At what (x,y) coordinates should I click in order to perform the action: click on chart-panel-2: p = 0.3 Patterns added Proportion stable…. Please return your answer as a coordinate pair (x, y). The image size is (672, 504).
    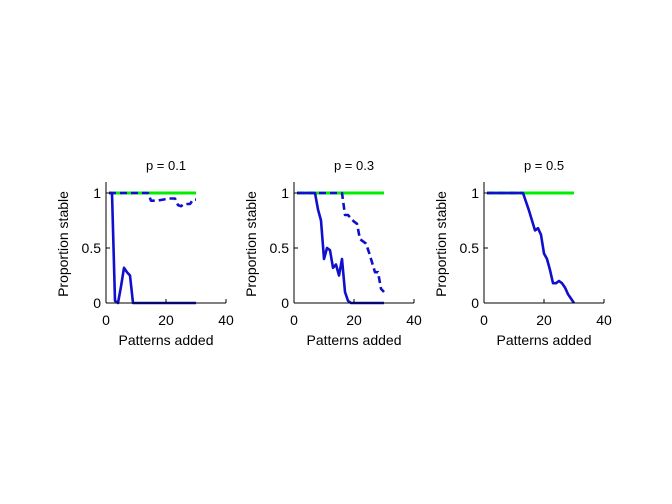
    Looking at the image, I should click on (332, 253).